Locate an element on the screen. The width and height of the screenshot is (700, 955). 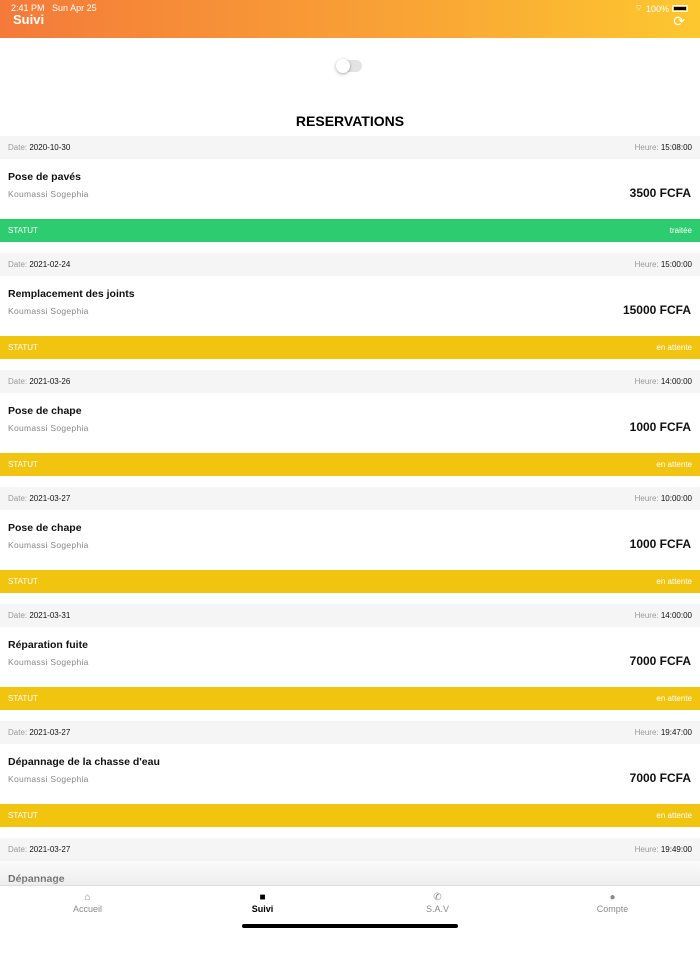
battery-icon is located at coordinates (680, 8).